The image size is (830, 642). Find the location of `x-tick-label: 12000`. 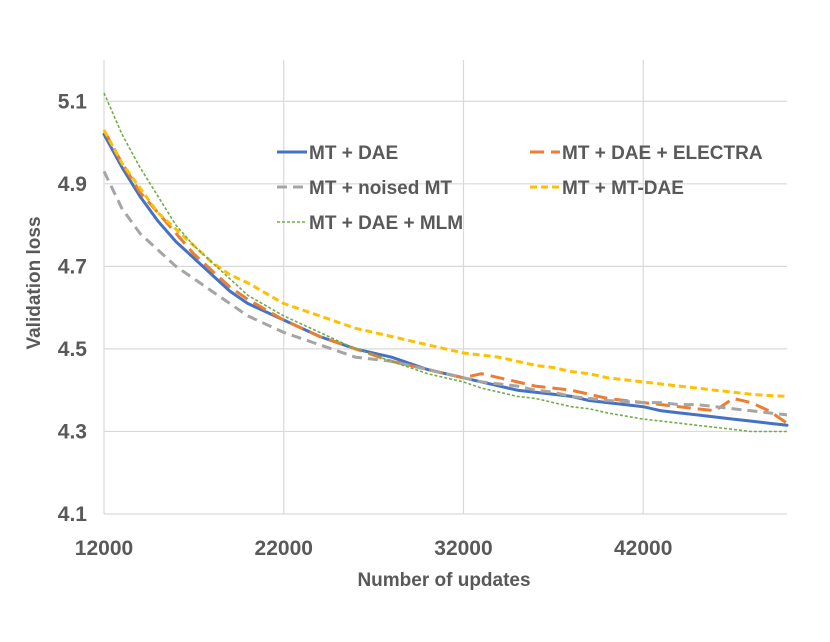

x-tick-label: 12000 is located at coordinates (104, 548).